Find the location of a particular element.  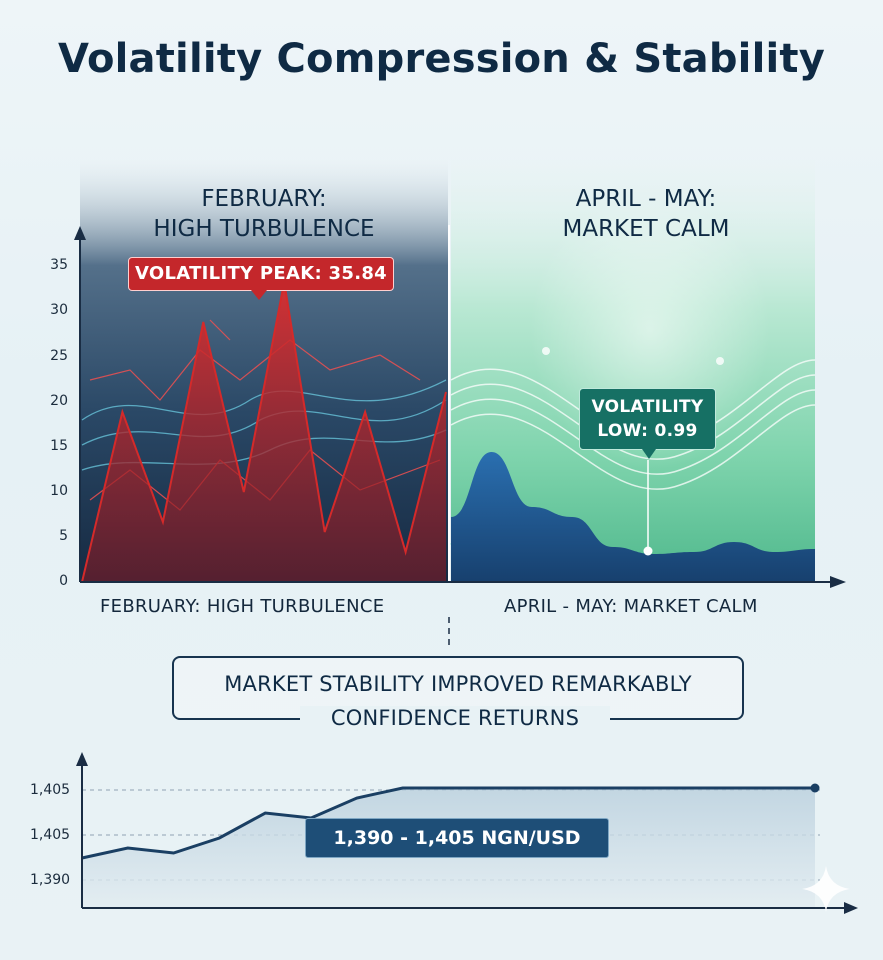

y-tick-label: 15 is located at coordinates (59, 446).